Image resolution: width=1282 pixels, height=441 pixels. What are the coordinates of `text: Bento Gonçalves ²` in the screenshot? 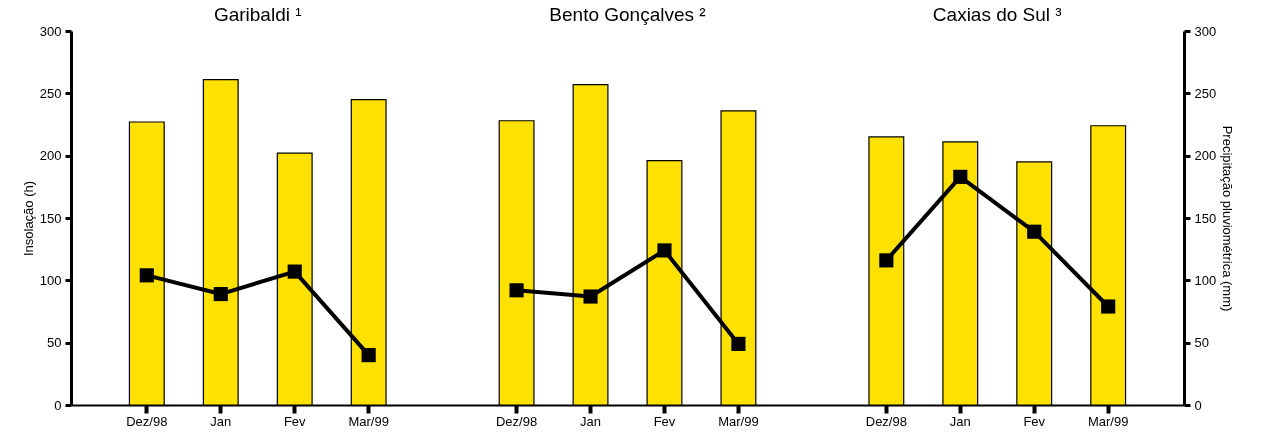 It's located at (627, 14).